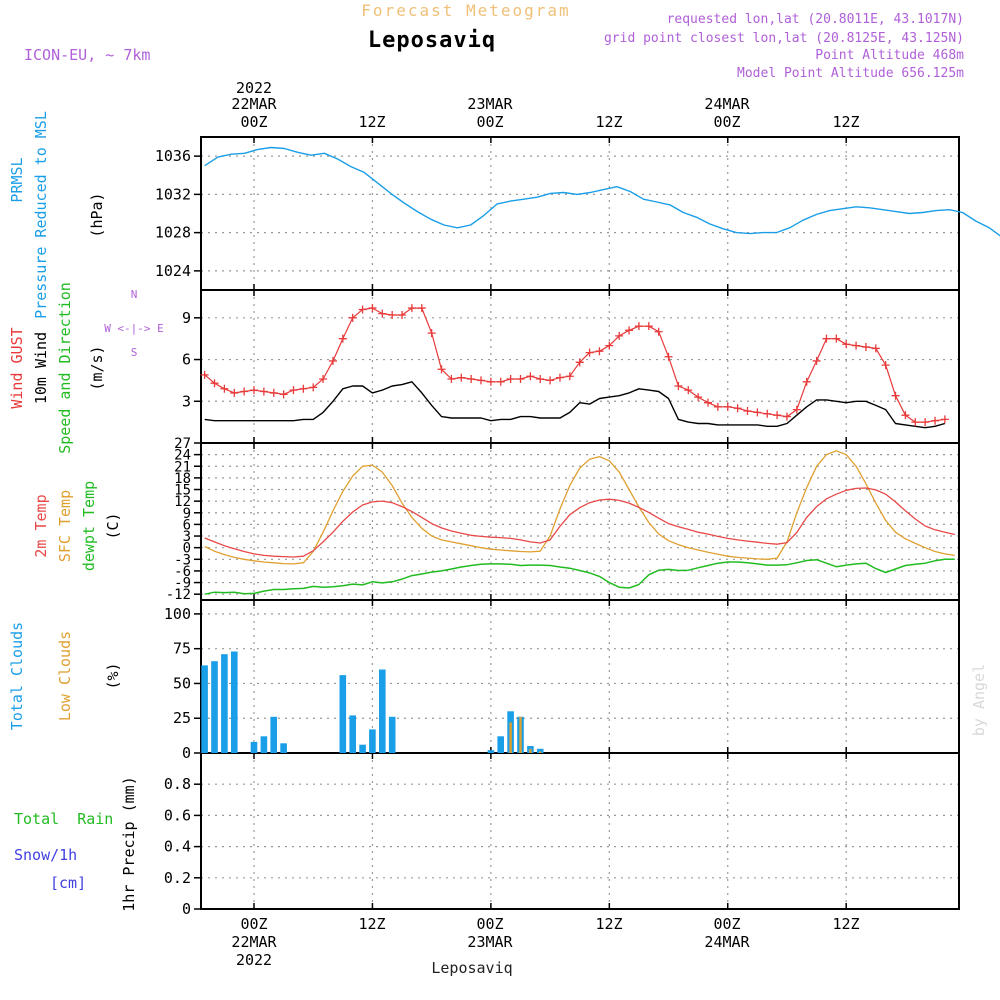  I want to click on precip-panel-frame, so click(580, 831).